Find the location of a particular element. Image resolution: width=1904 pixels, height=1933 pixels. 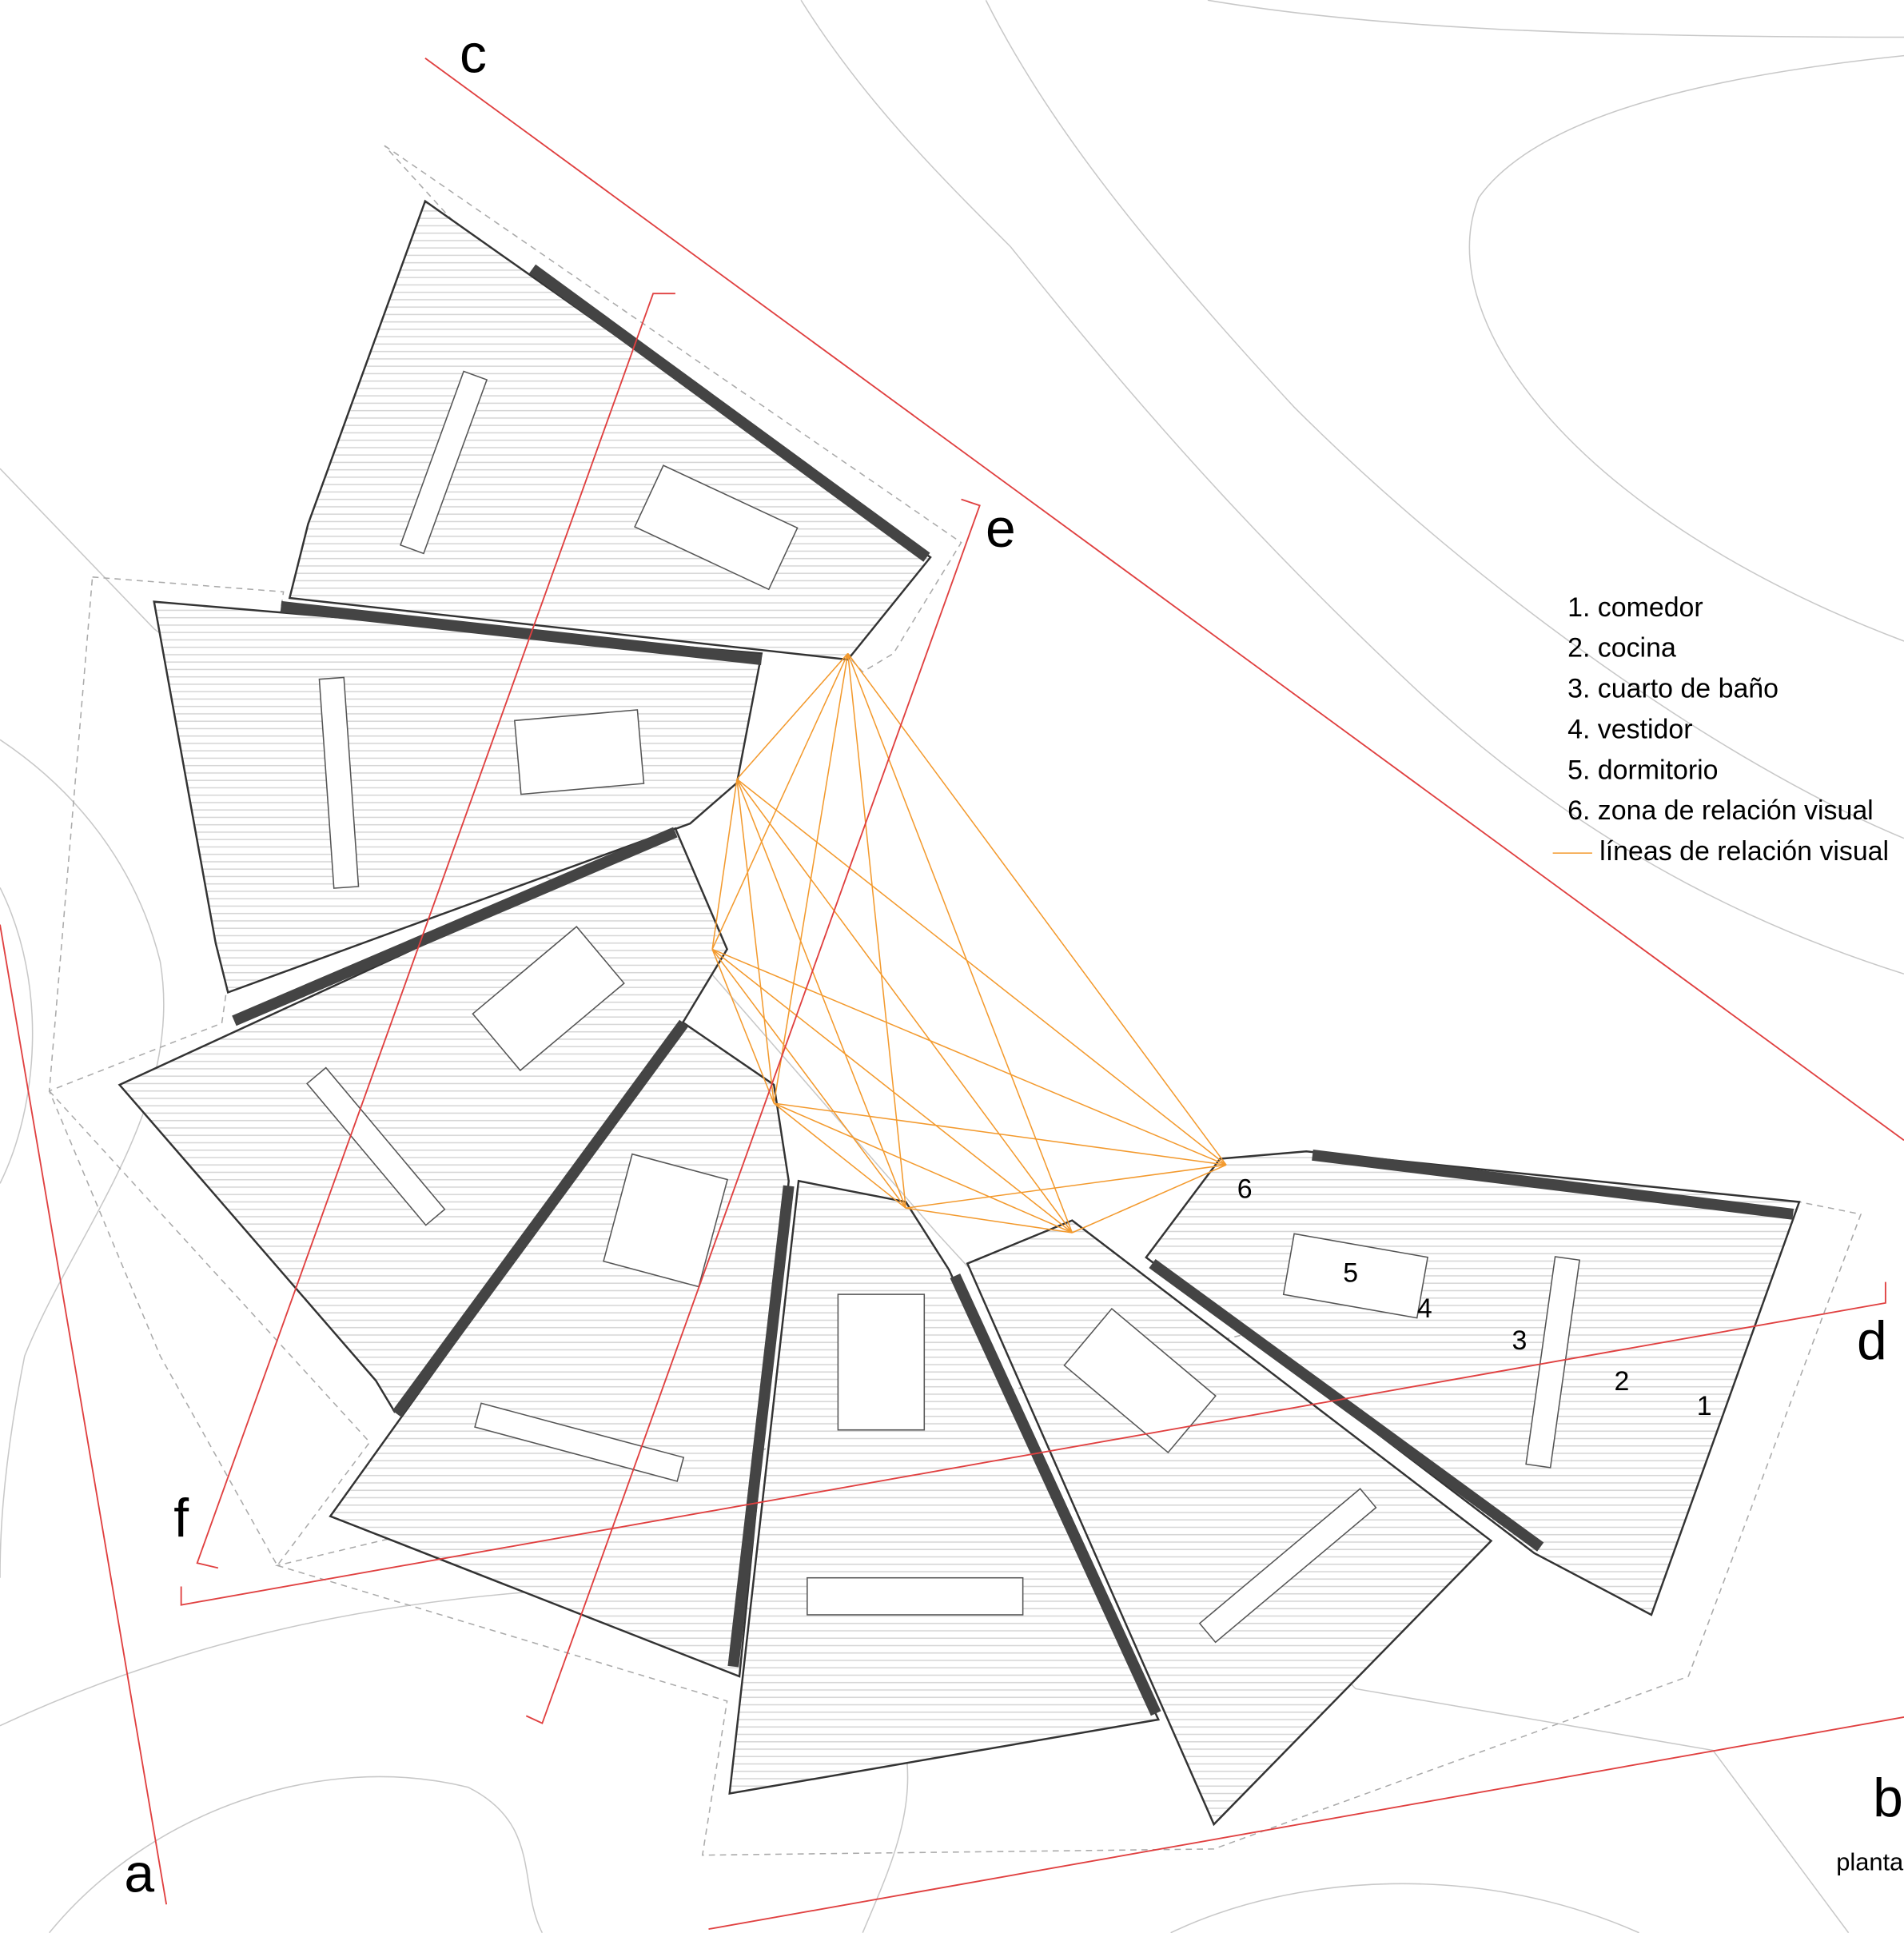

room-number: 4 is located at coordinates (1424, 1308).